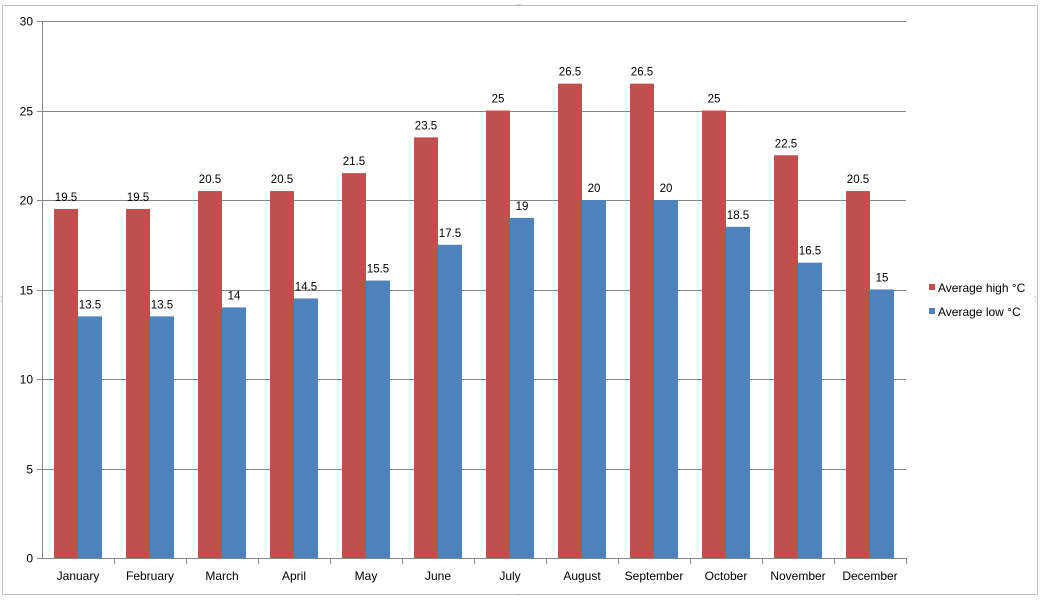 The image size is (1043, 604). What do you see at coordinates (519, 4) in the screenshot?
I see `resize-handle-top: ····` at bounding box center [519, 4].